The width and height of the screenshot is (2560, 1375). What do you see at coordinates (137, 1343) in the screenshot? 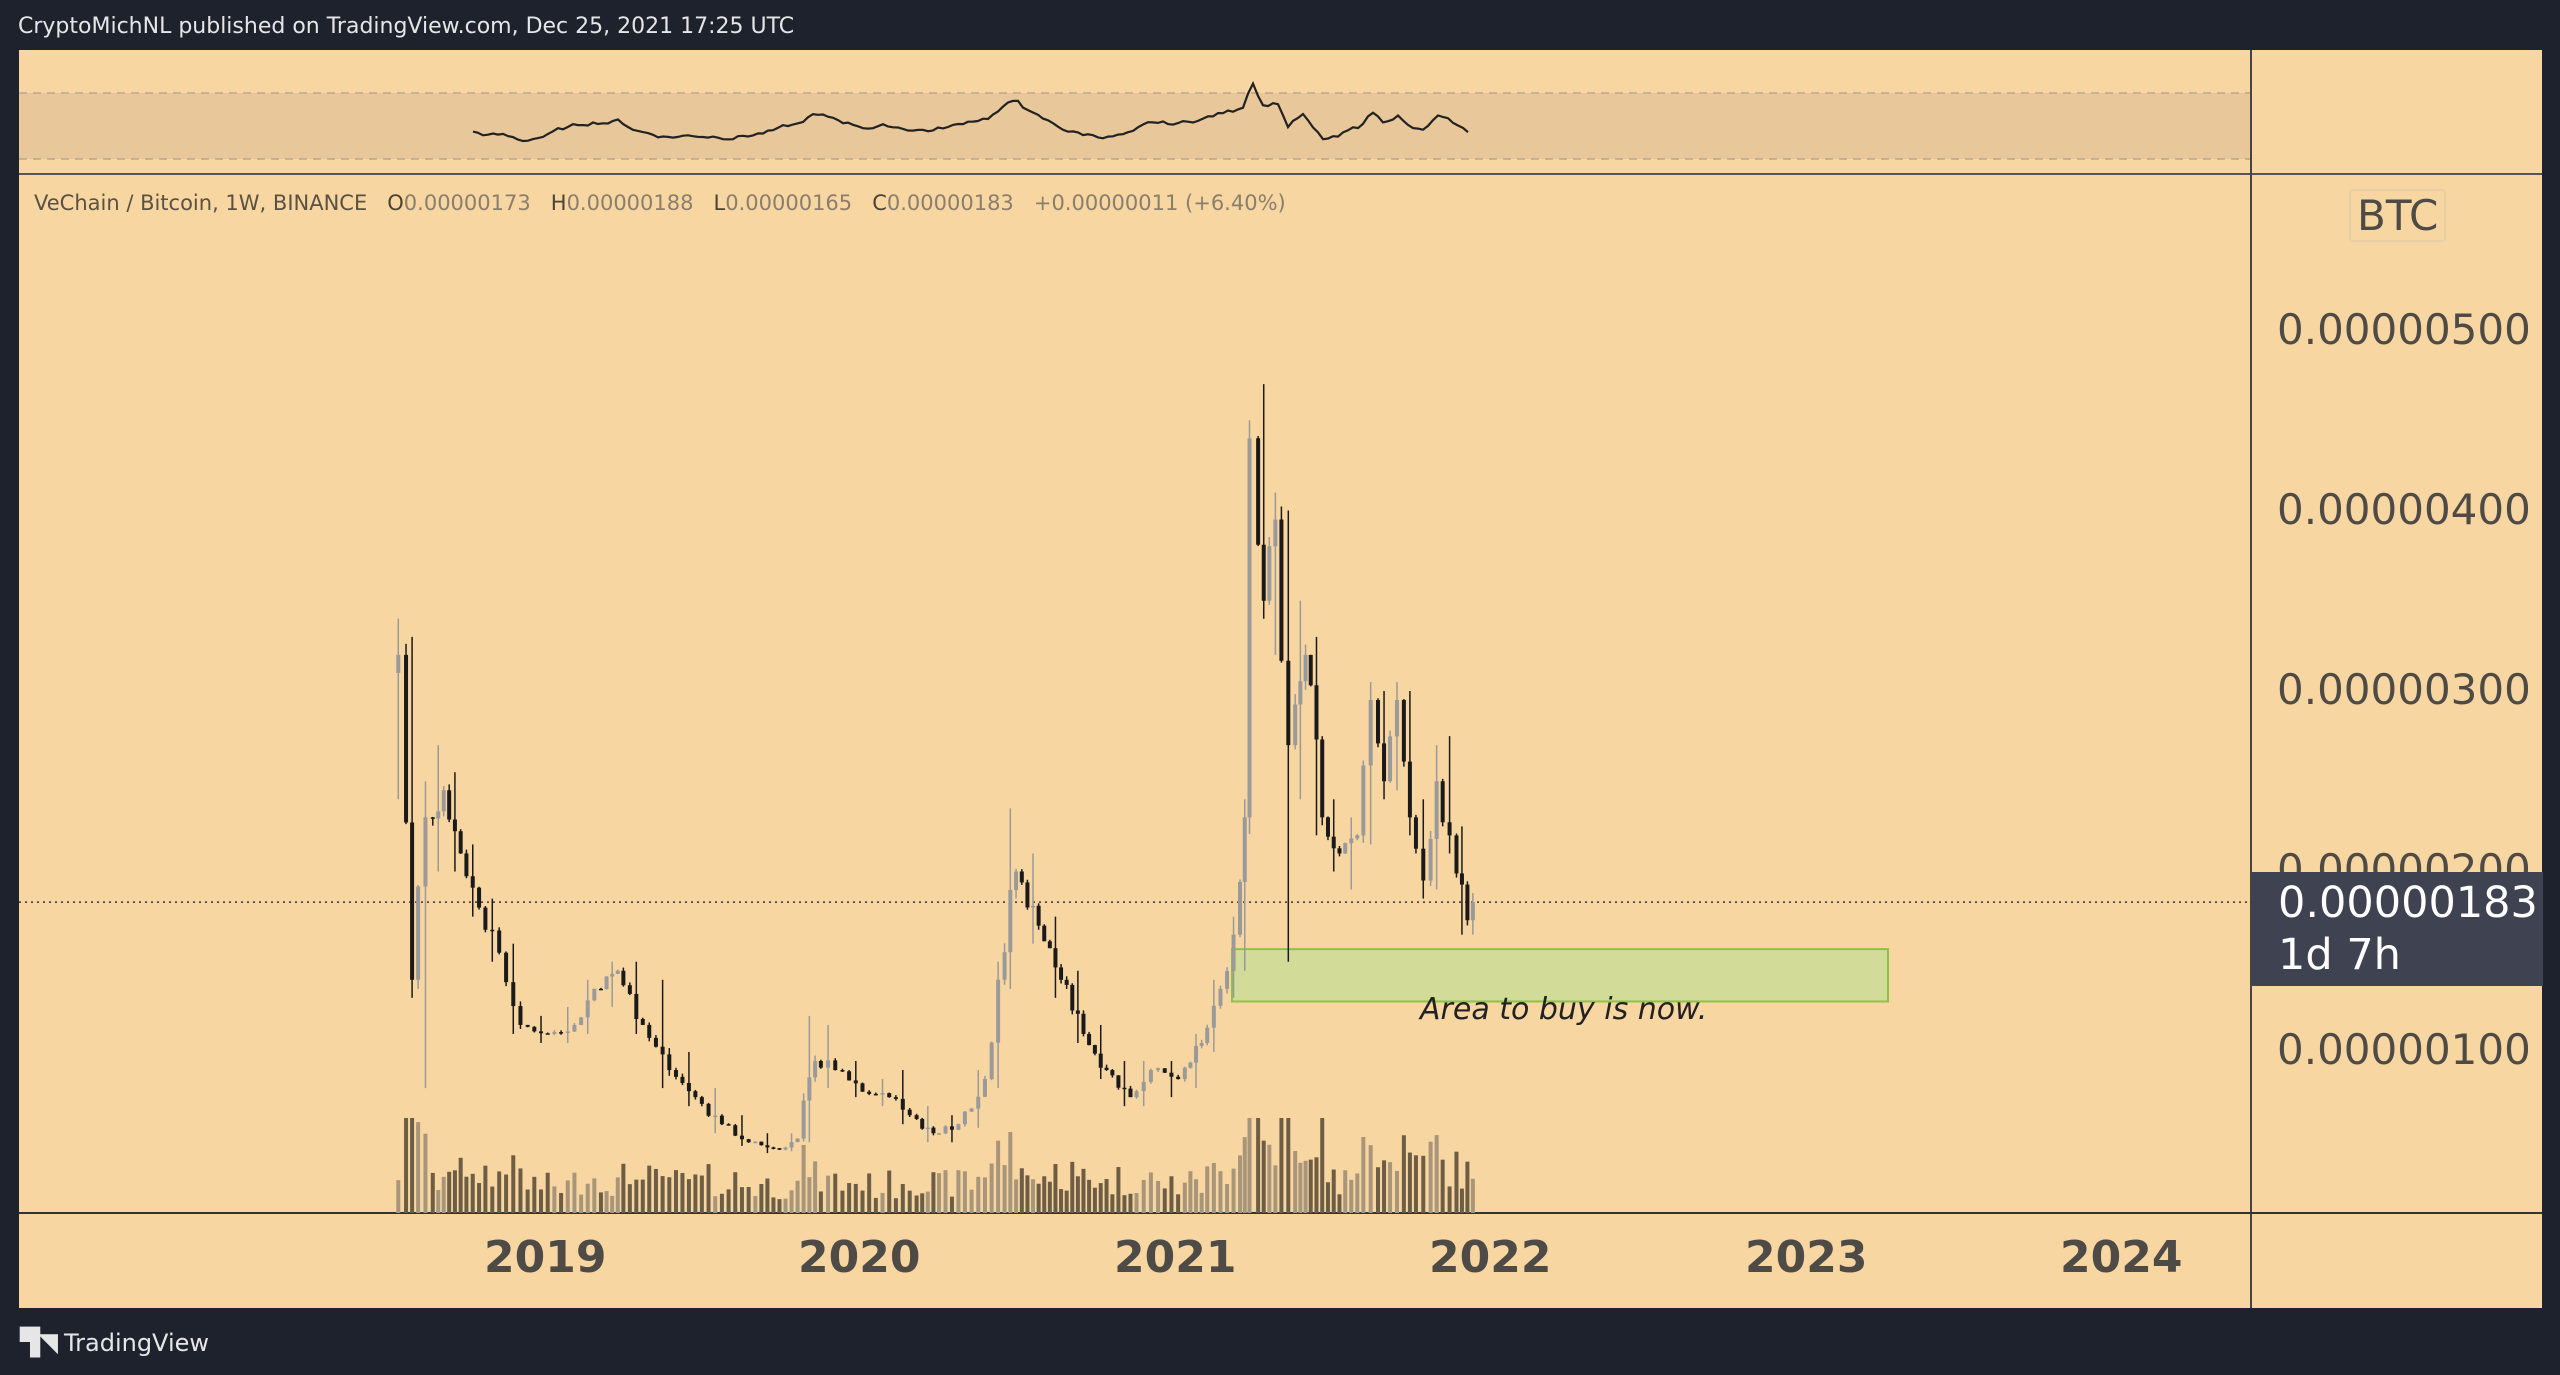
I see `brand-name: TradingView` at bounding box center [137, 1343].